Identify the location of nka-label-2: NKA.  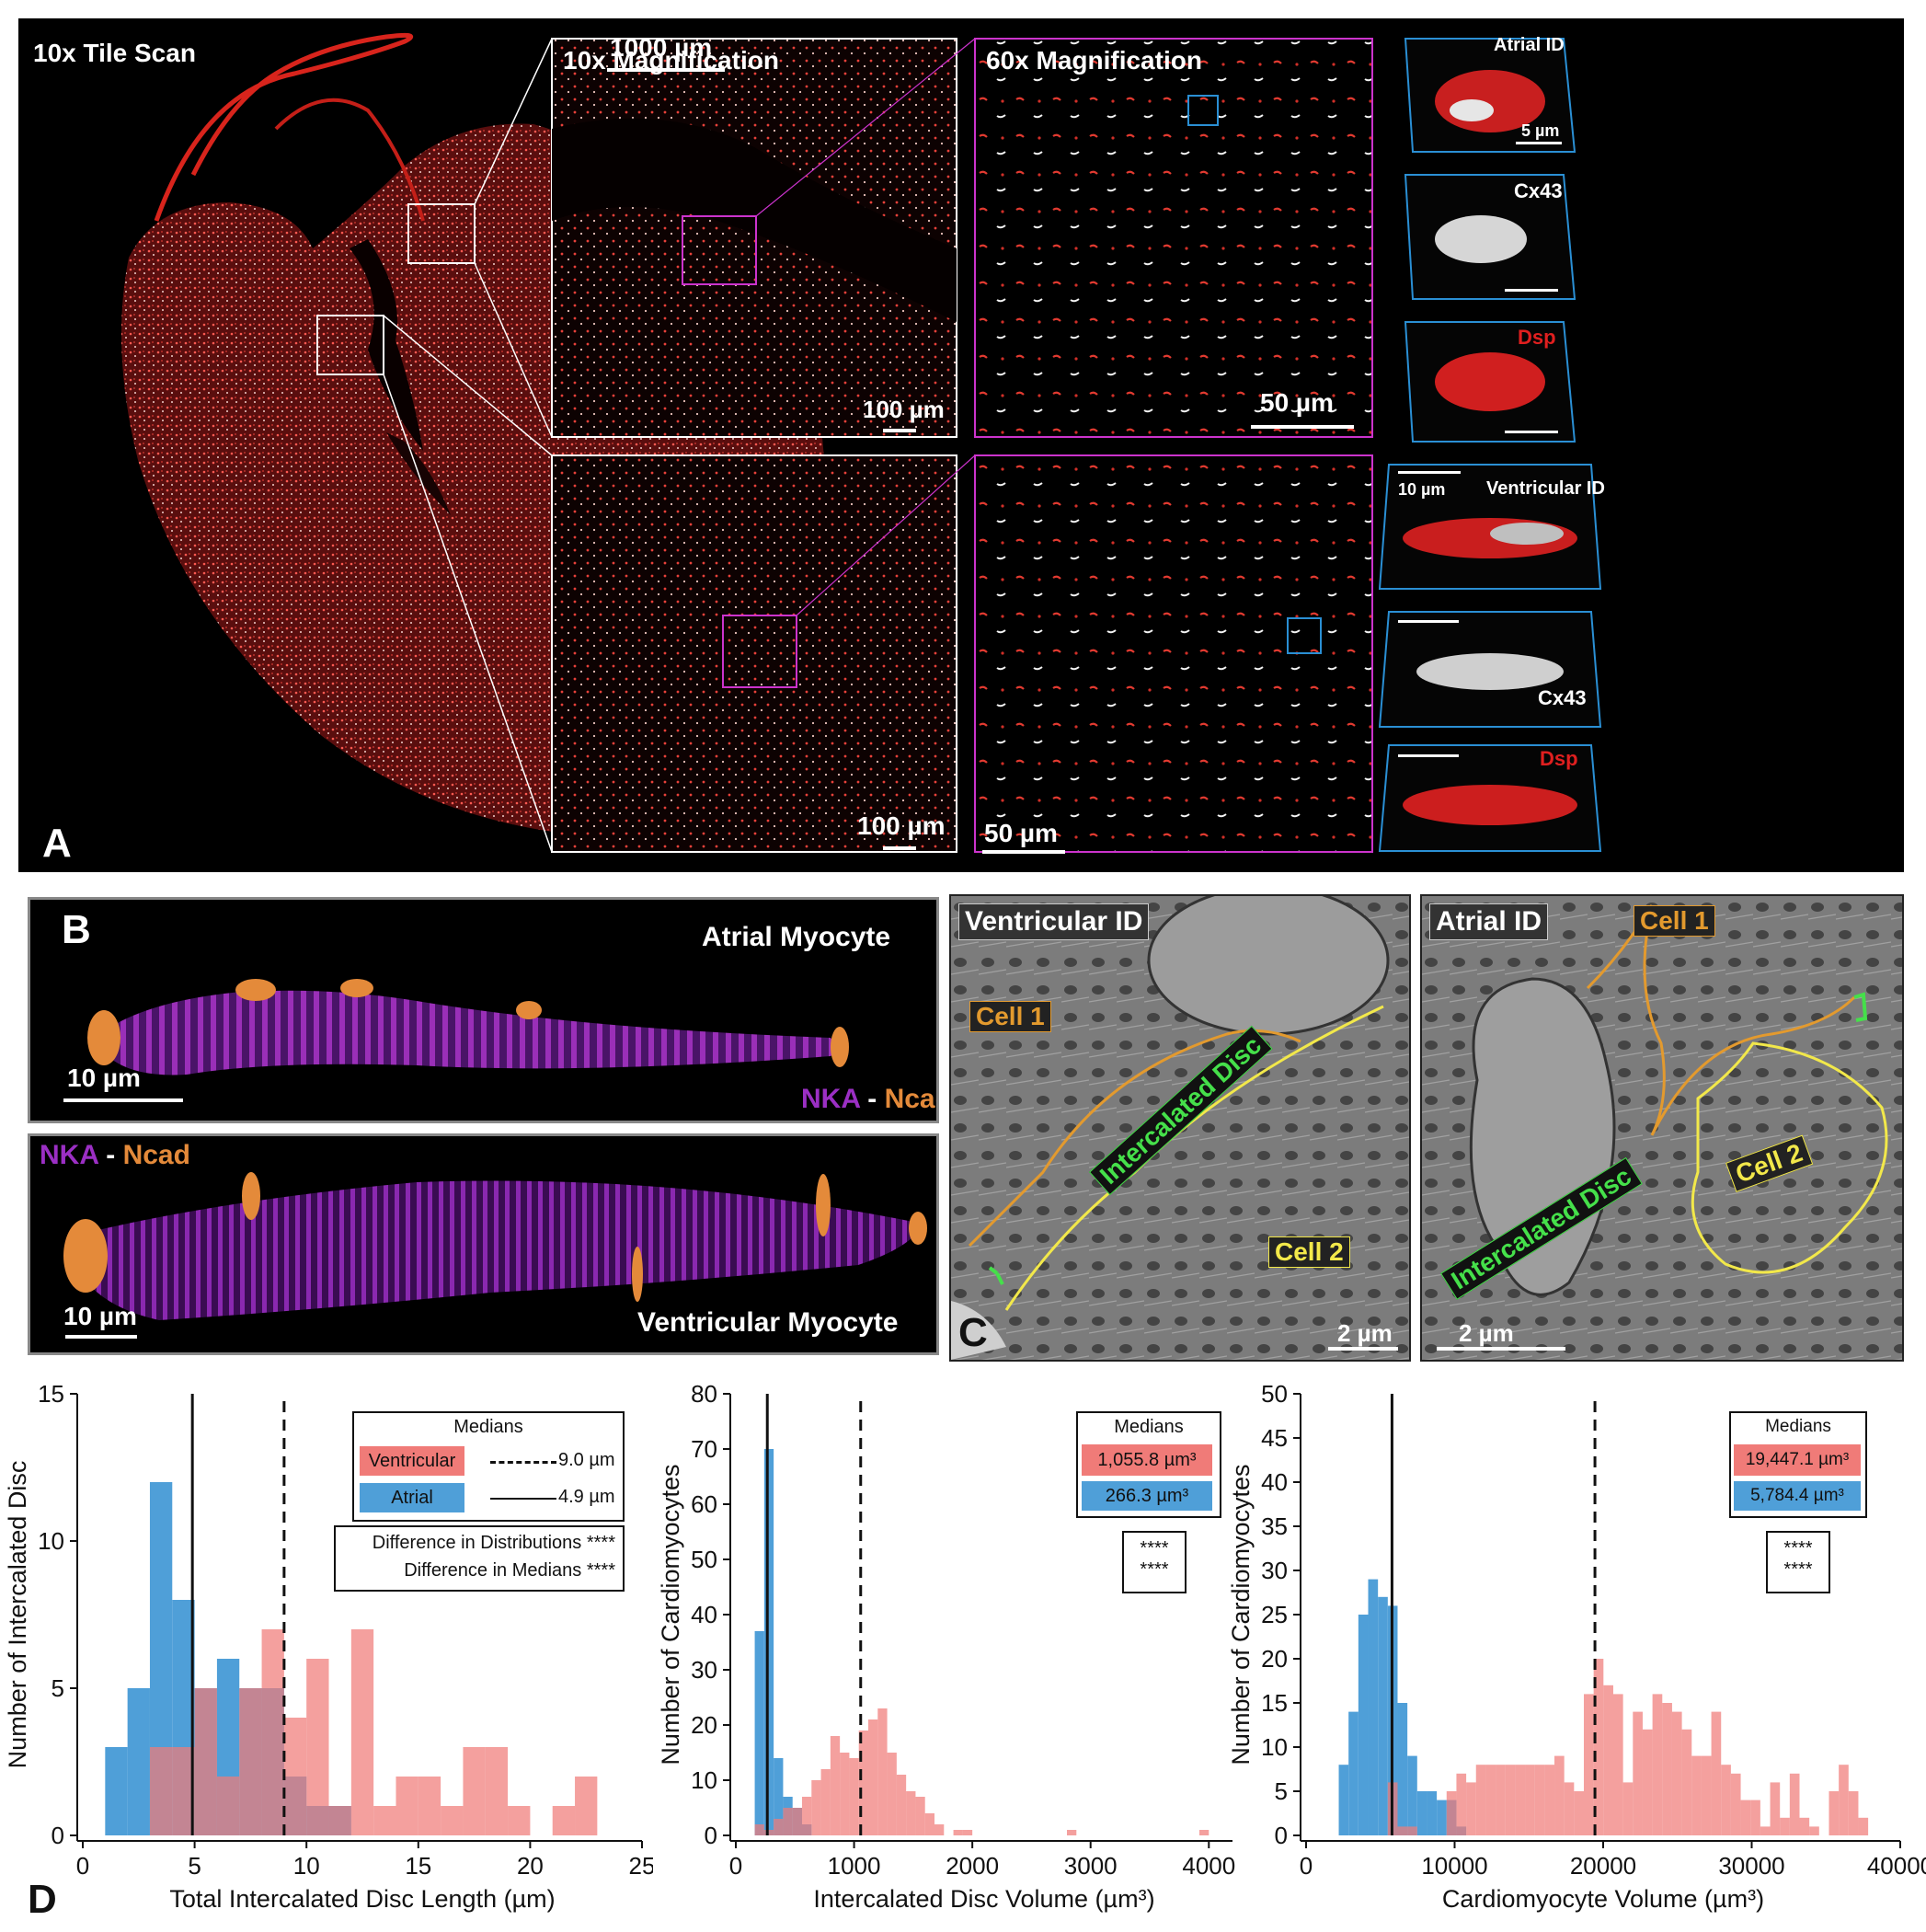
(69, 1155).